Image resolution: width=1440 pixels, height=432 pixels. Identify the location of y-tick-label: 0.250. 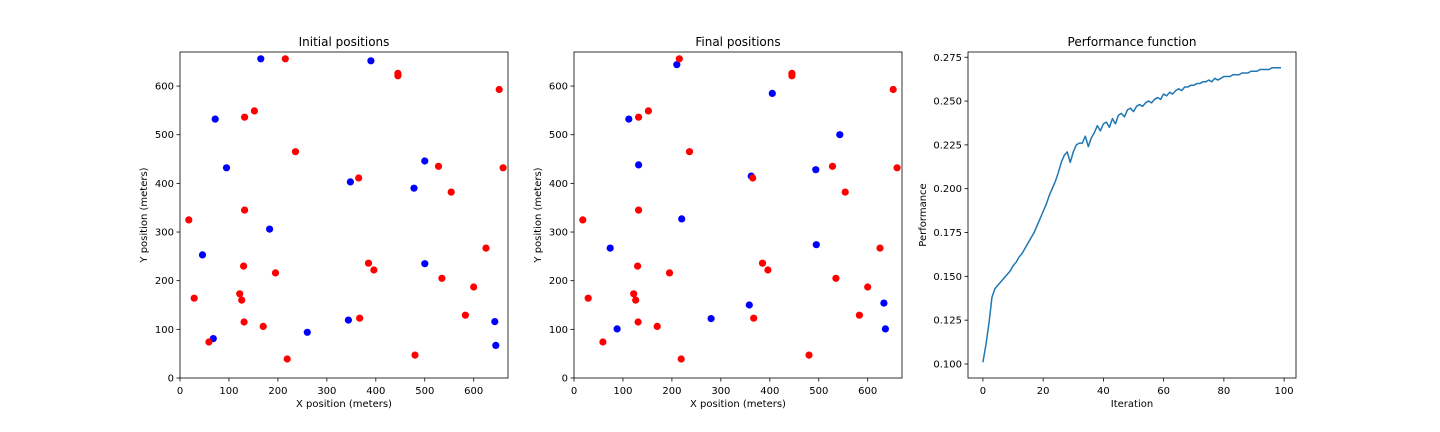
(947, 102).